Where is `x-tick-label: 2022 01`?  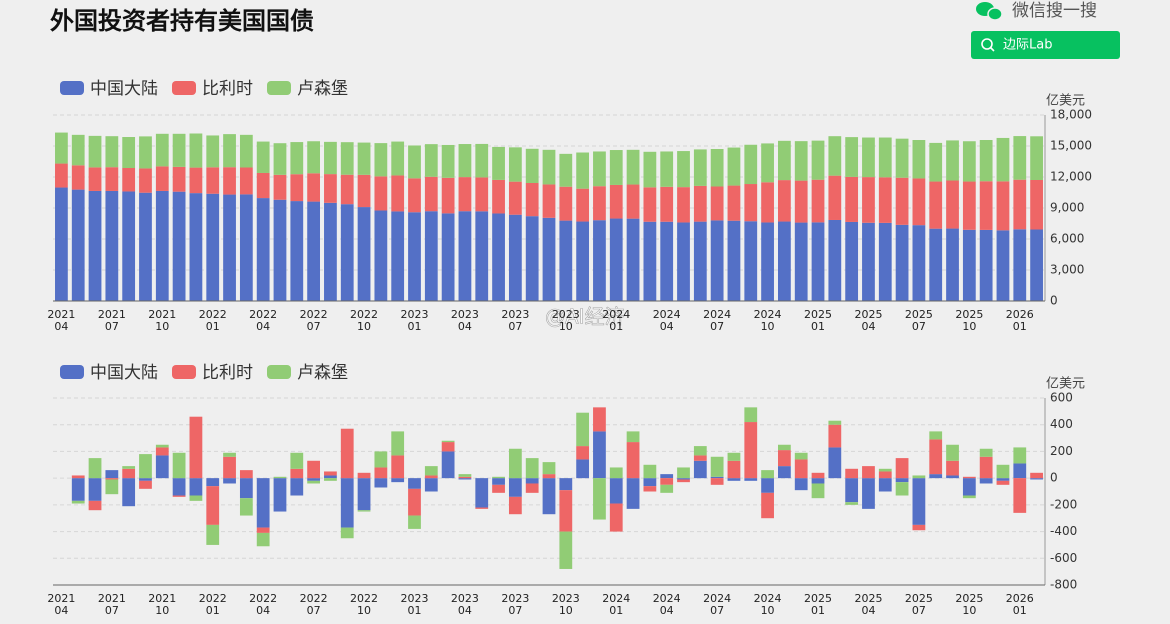 x-tick-label: 2022 01 is located at coordinates (212, 604).